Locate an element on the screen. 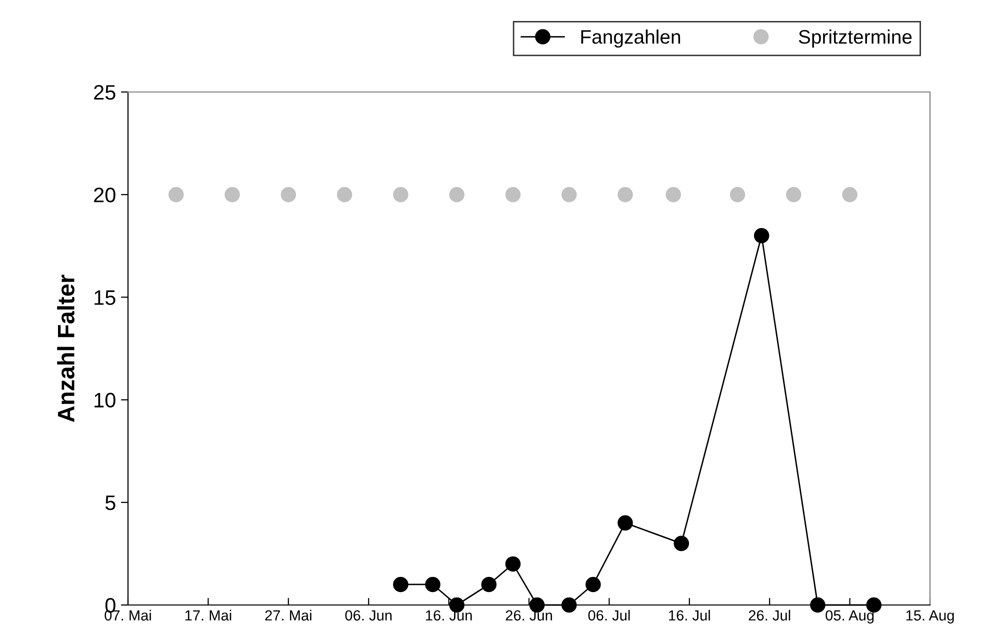 The image size is (999, 639). legend-label: Spritztermine is located at coordinates (855, 39).